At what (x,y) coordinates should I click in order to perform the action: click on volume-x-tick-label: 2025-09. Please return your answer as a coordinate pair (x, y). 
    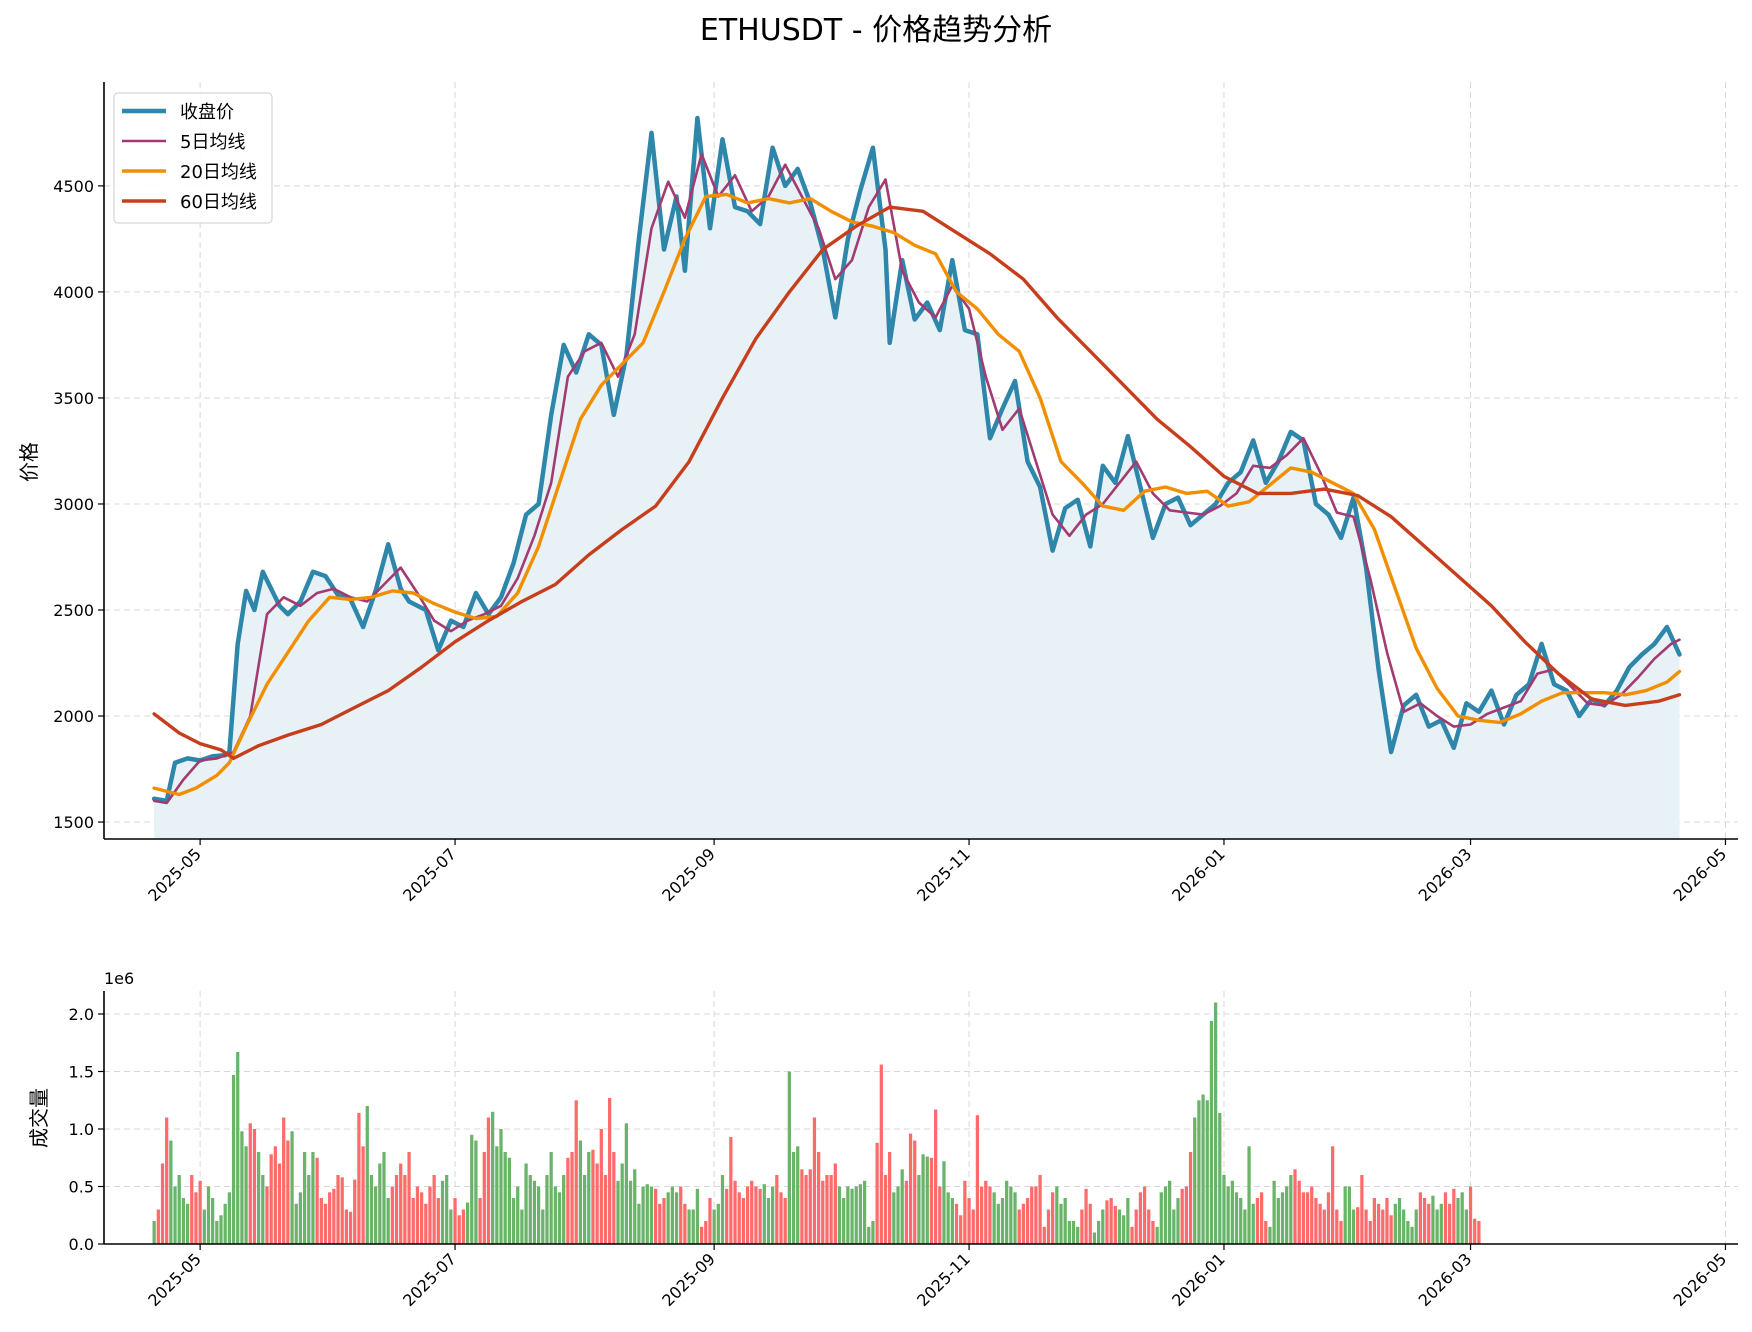
    Looking at the image, I should click on (688, 1279).